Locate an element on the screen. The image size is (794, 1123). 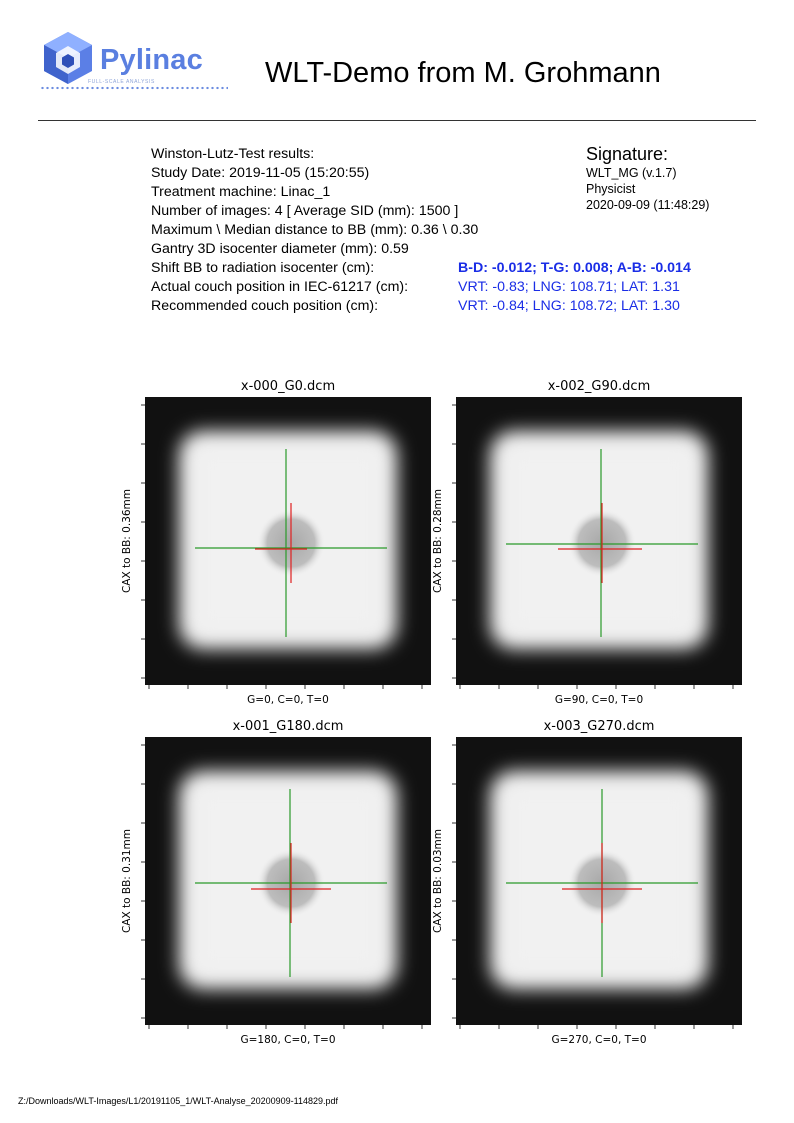
image-xlabel-3: G=270, C=0, T=0 is located at coordinates (599, 1040).